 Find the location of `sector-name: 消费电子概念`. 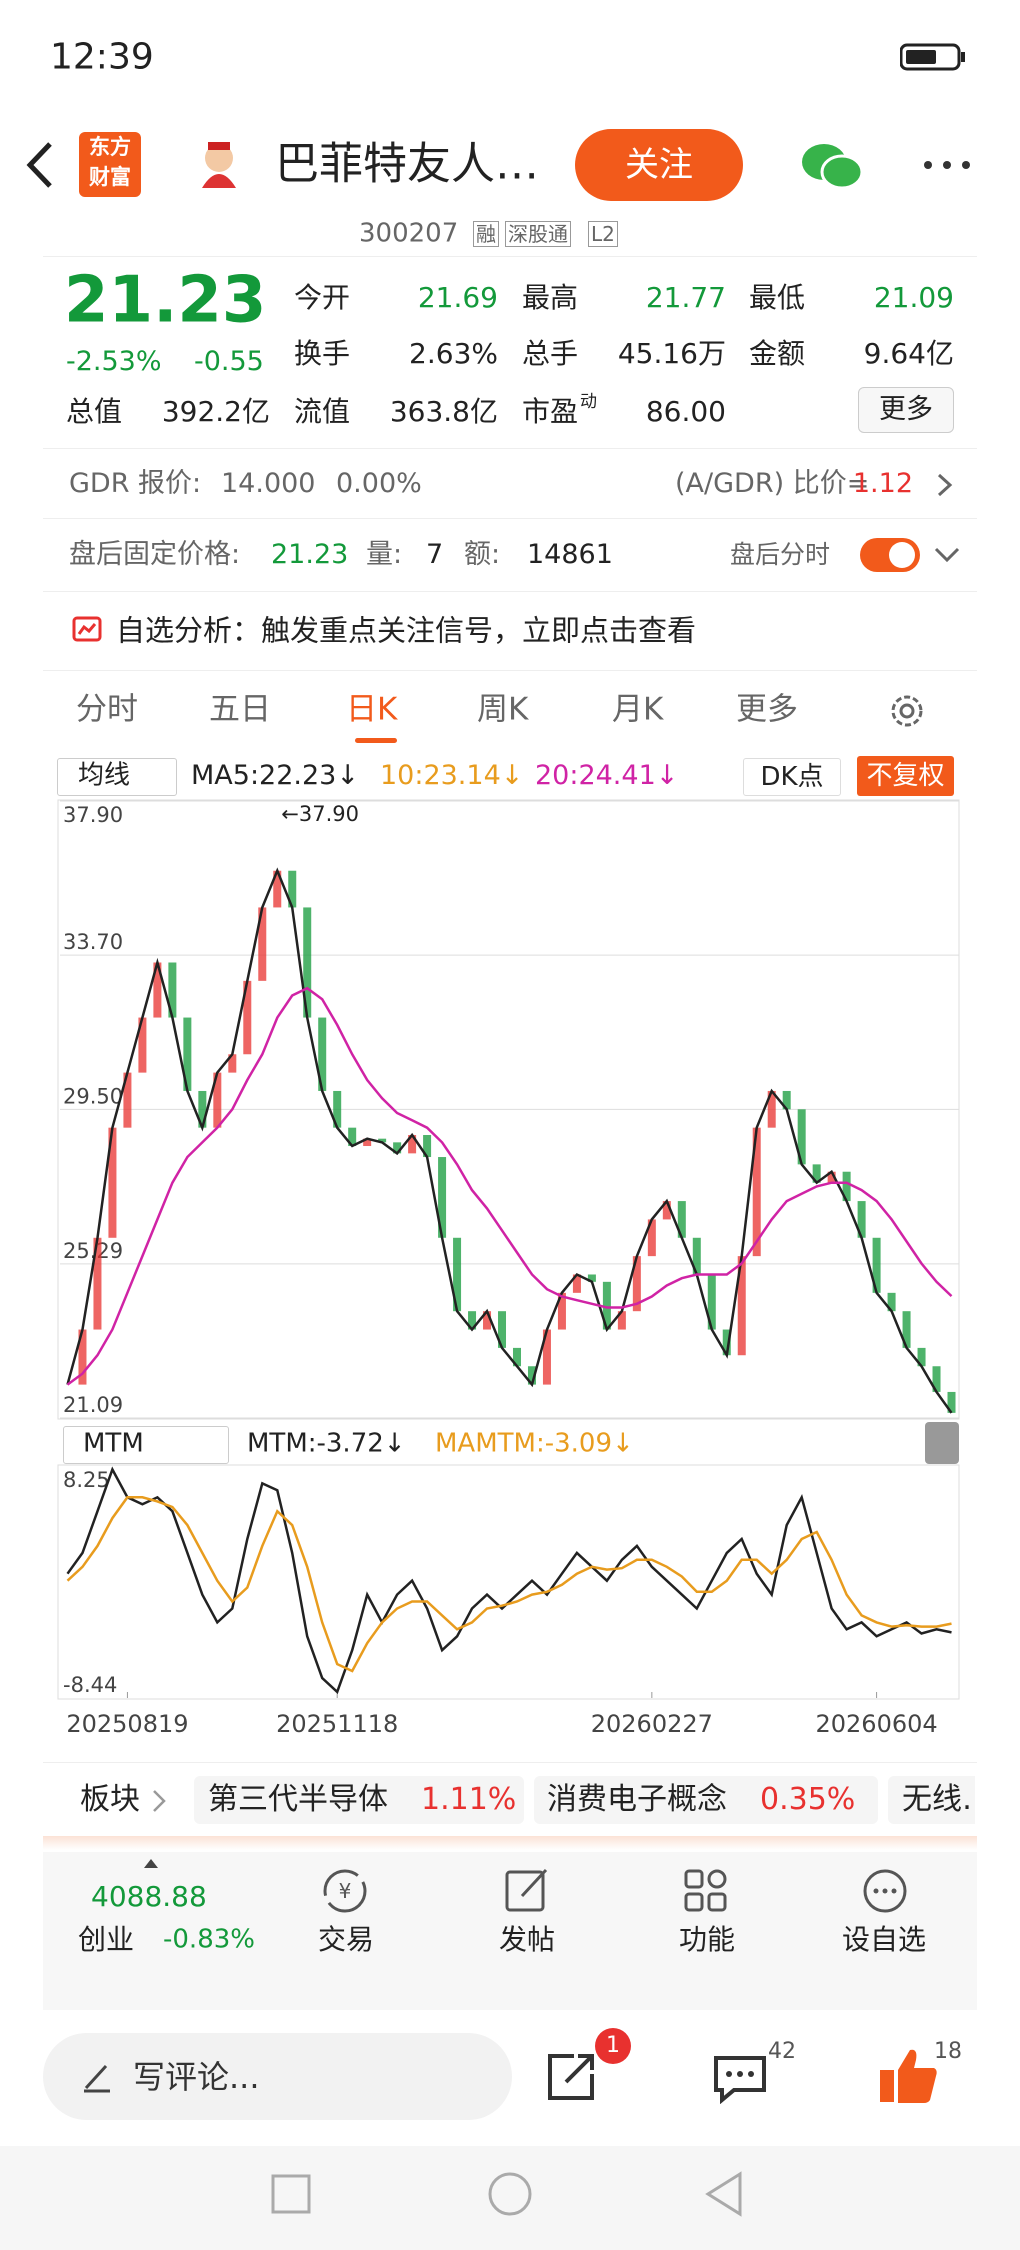

sector-name: 消费电子概念 is located at coordinates (637, 1799).